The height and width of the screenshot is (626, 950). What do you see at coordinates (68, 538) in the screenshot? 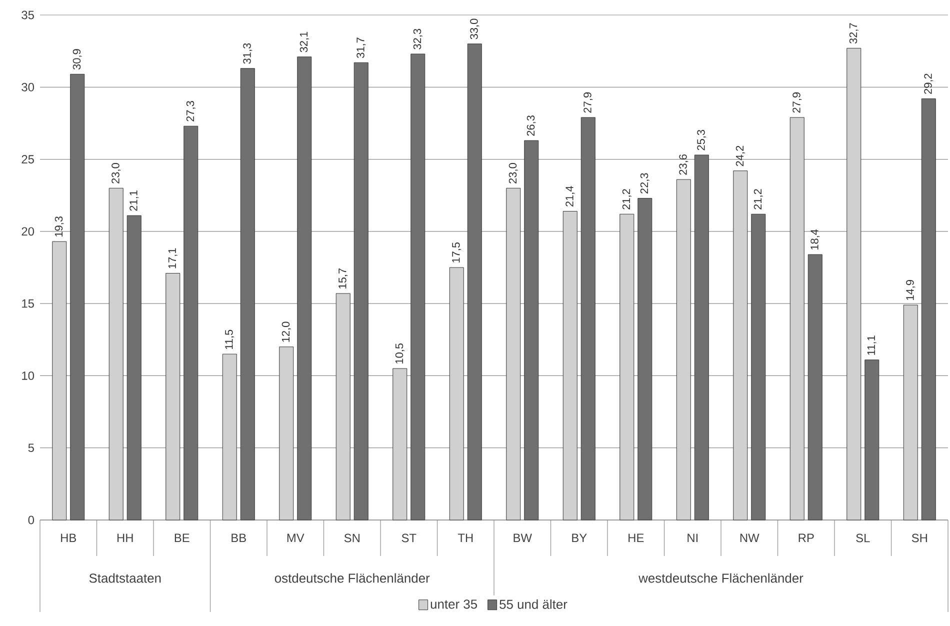
I see `x-tick-label: HB` at bounding box center [68, 538].